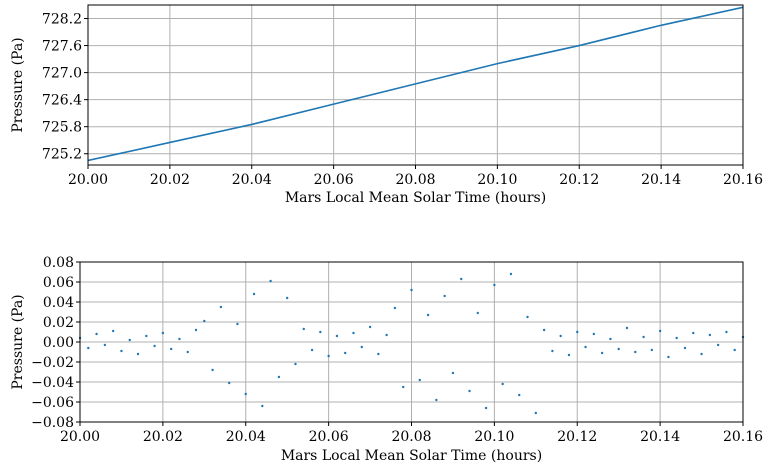 This screenshot has width=769, height=476. I want to click on y-tick-label: 728.2, so click(62, 20).